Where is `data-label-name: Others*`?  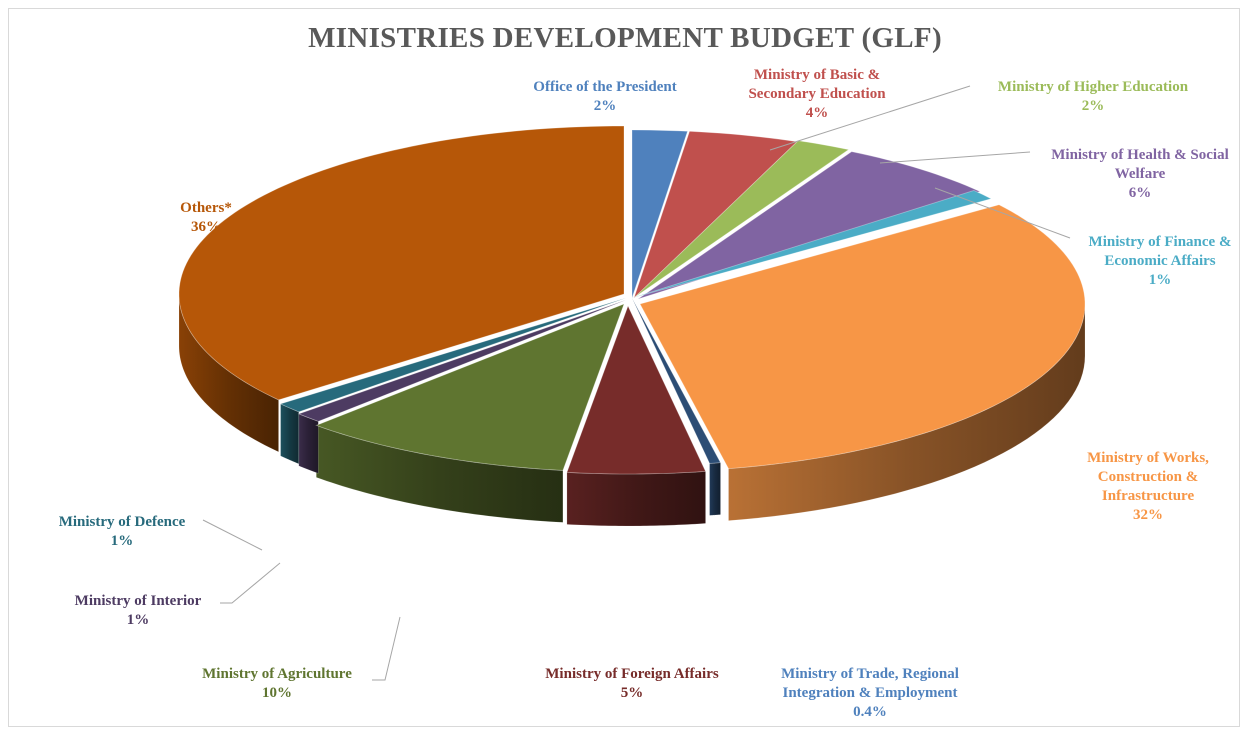
data-label-name: Others* is located at coordinates (206, 208).